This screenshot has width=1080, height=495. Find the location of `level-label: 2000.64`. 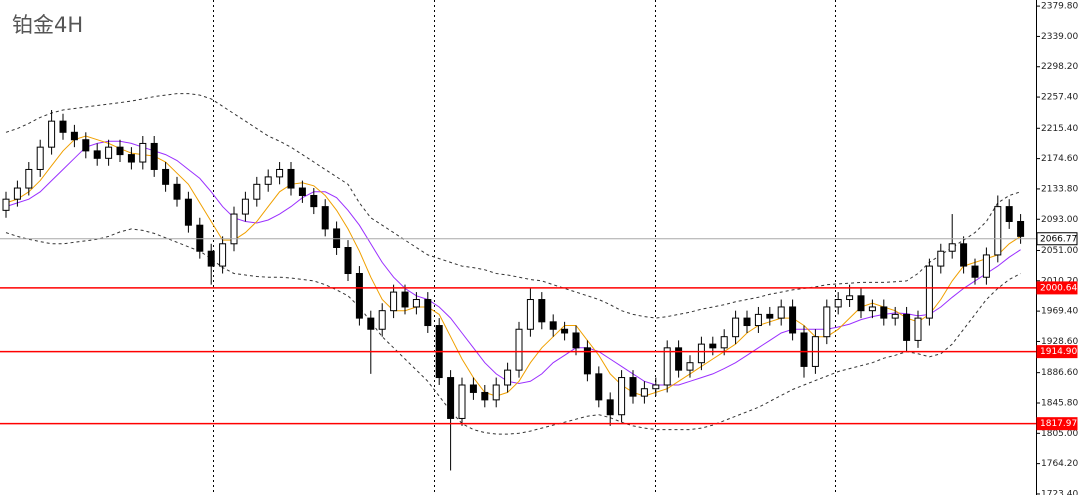

level-label: 2000.64 is located at coordinates (1058, 288).